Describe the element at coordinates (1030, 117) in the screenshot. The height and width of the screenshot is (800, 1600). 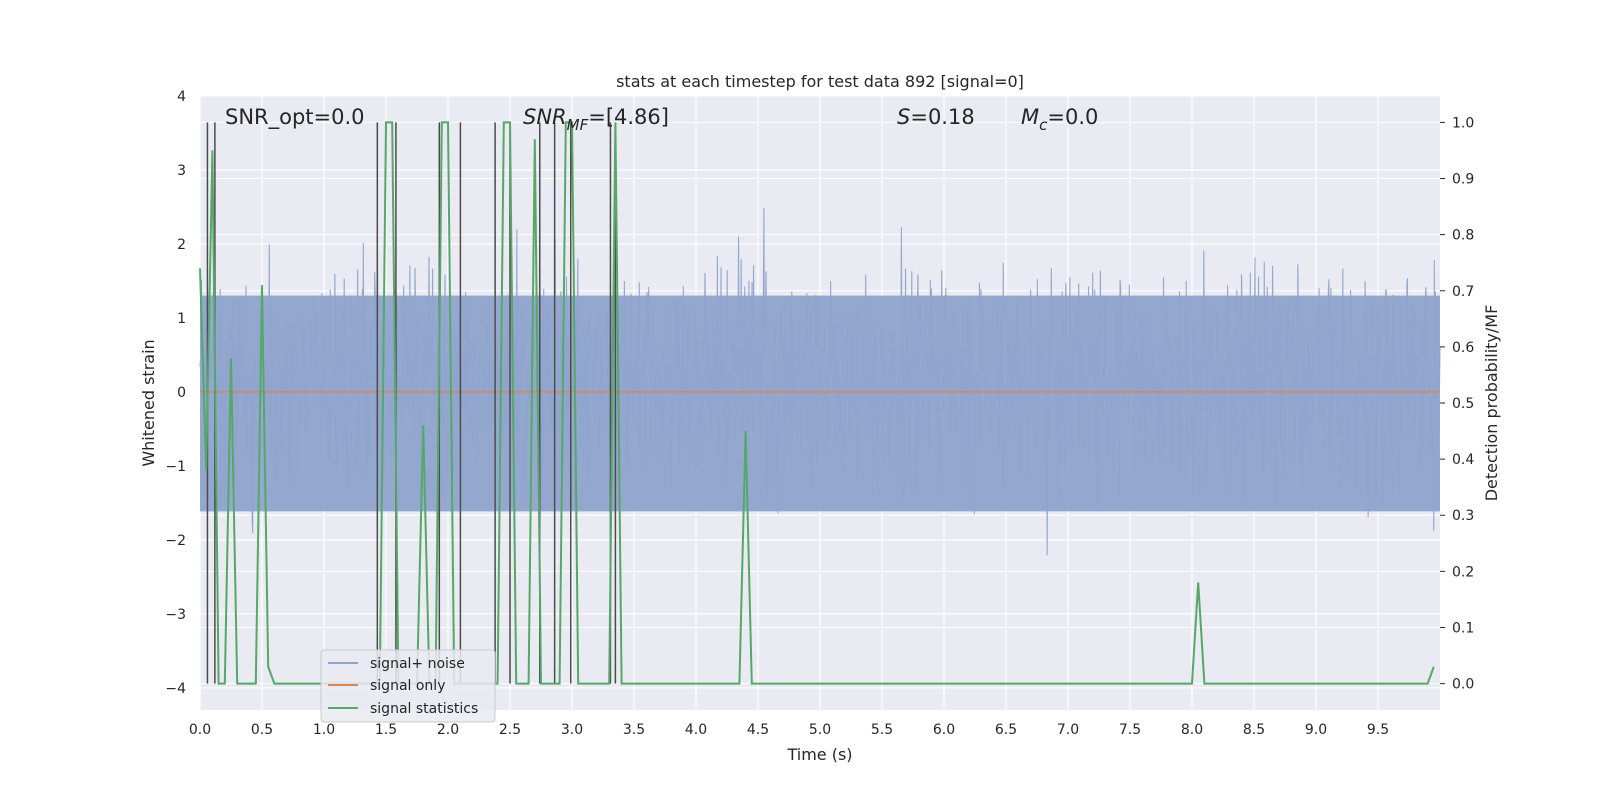
I see `mc-symbol: M` at that location.